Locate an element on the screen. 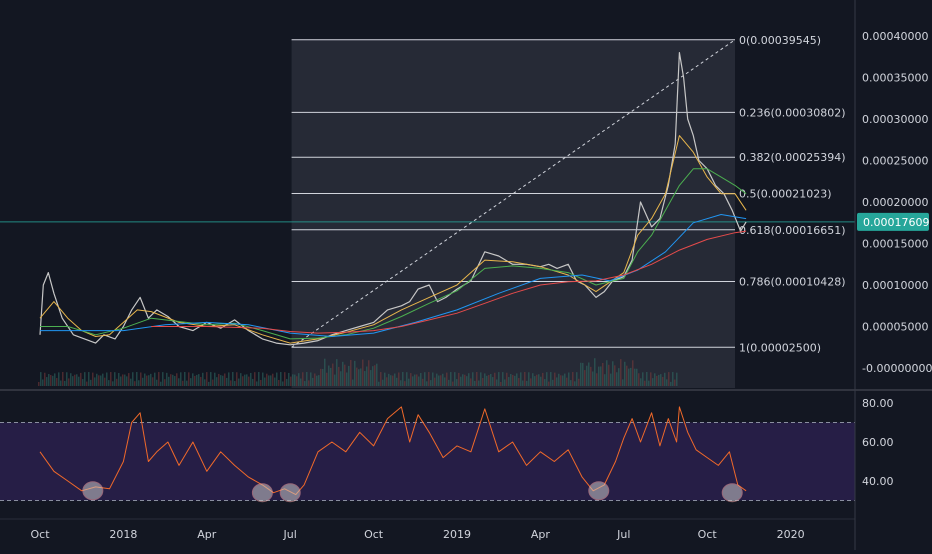 The height and width of the screenshot is (554, 932). last-price-label: 0.00017609 is located at coordinates (896, 222).